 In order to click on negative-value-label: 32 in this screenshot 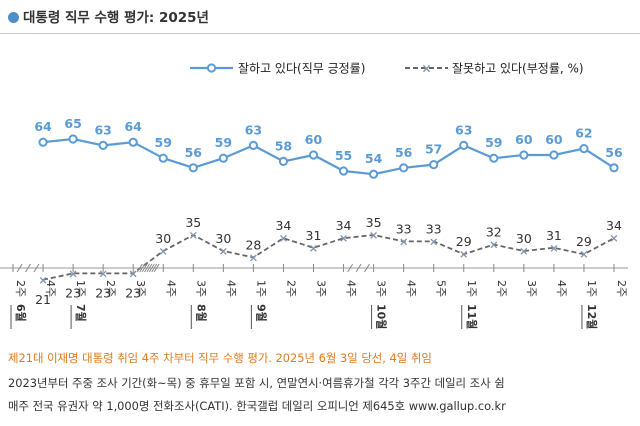, I will do `click(494, 232)`.